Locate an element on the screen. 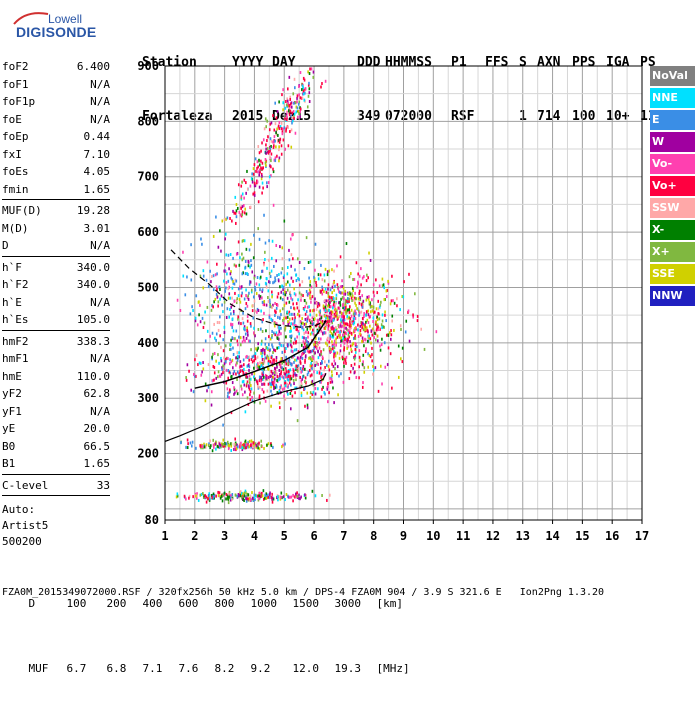 This screenshot has width=700, height=701. param-name: hmE is located at coordinates (12, 376).